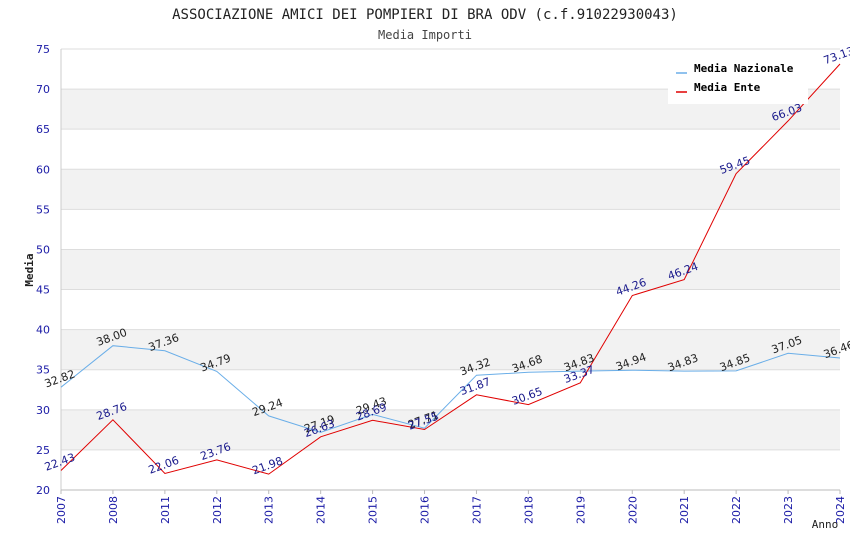 The height and width of the screenshot is (550, 850). I want to click on x-tick-label: 2022, so click(736, 510).